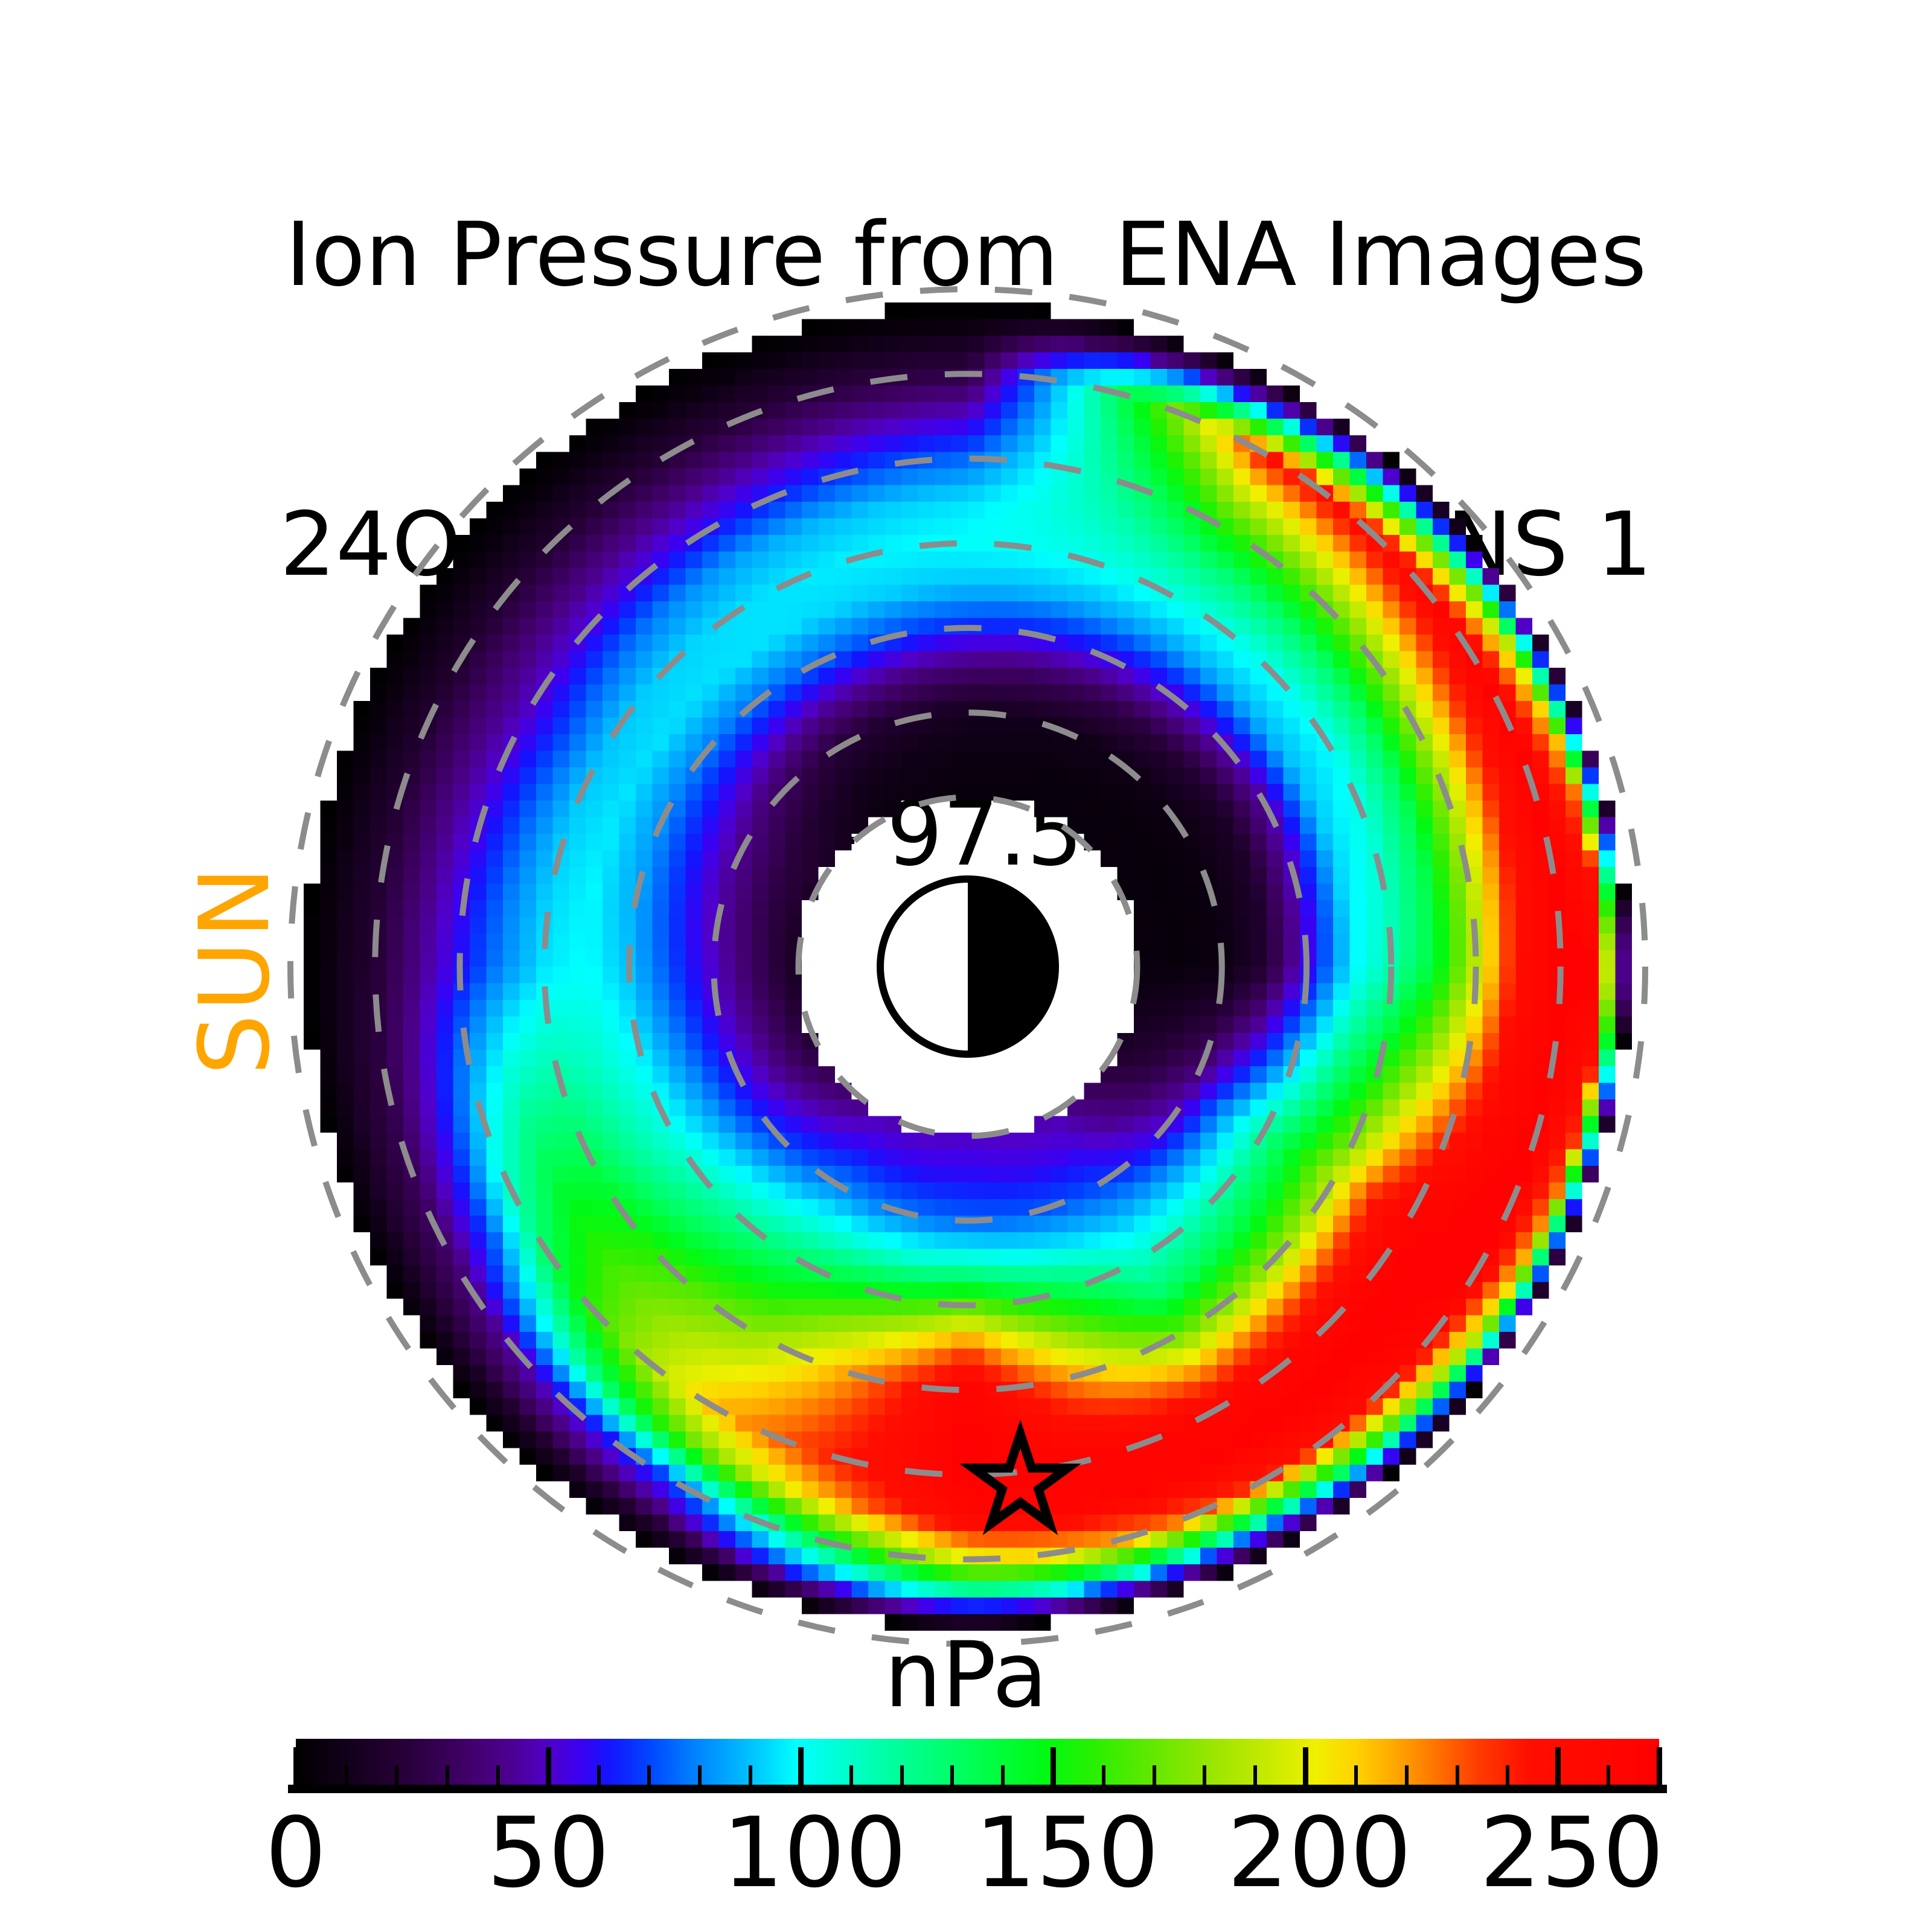  Describe the element at coordinates (977, 1763) in the screenshot. I see `colorbar-gradient` at that location.